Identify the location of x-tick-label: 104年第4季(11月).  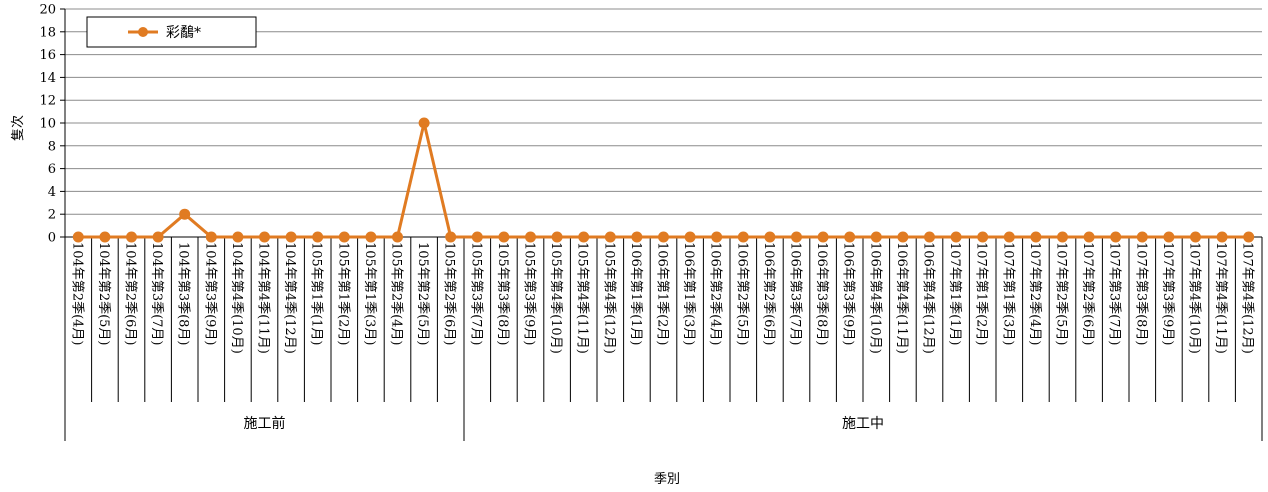
(263, 298).